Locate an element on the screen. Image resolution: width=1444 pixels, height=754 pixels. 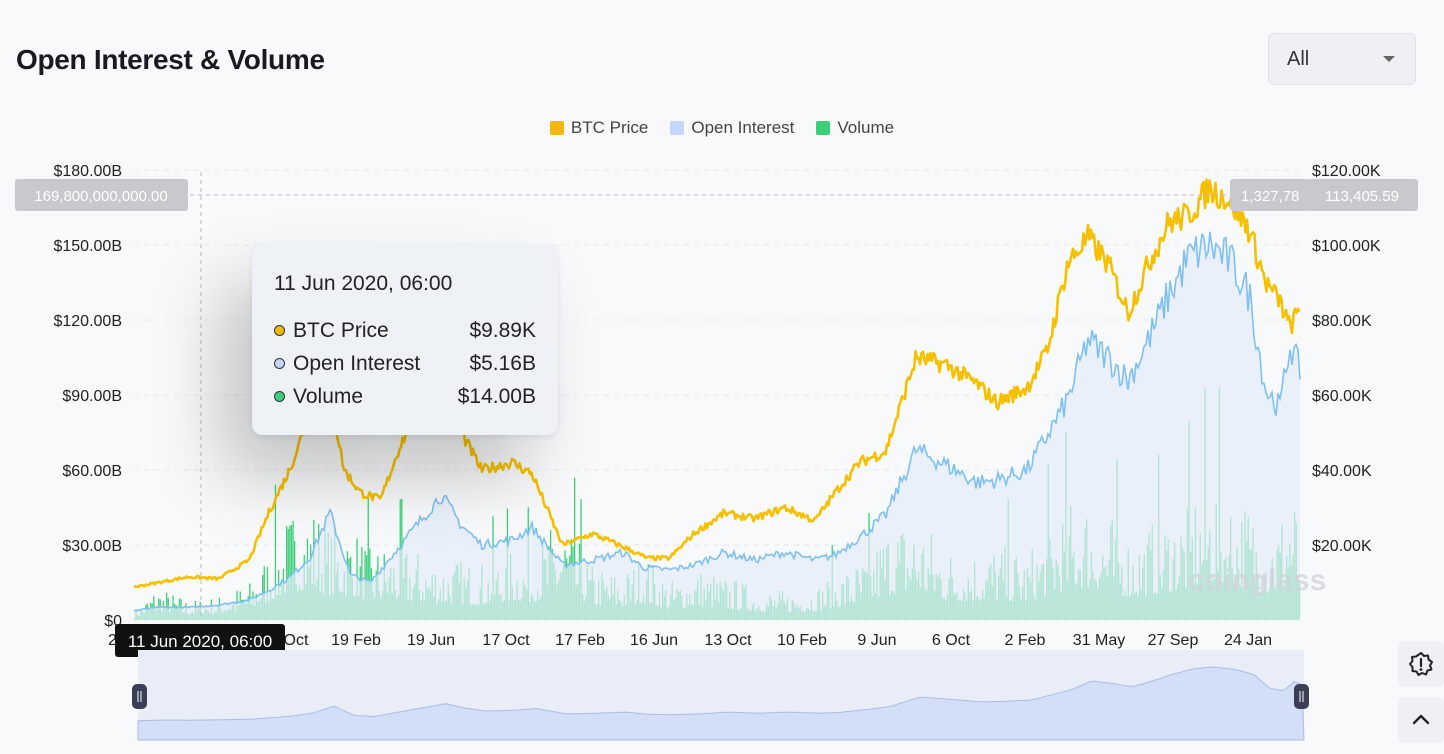
x-axis-clipped-label: 2 is located at coordinates (112, 640).